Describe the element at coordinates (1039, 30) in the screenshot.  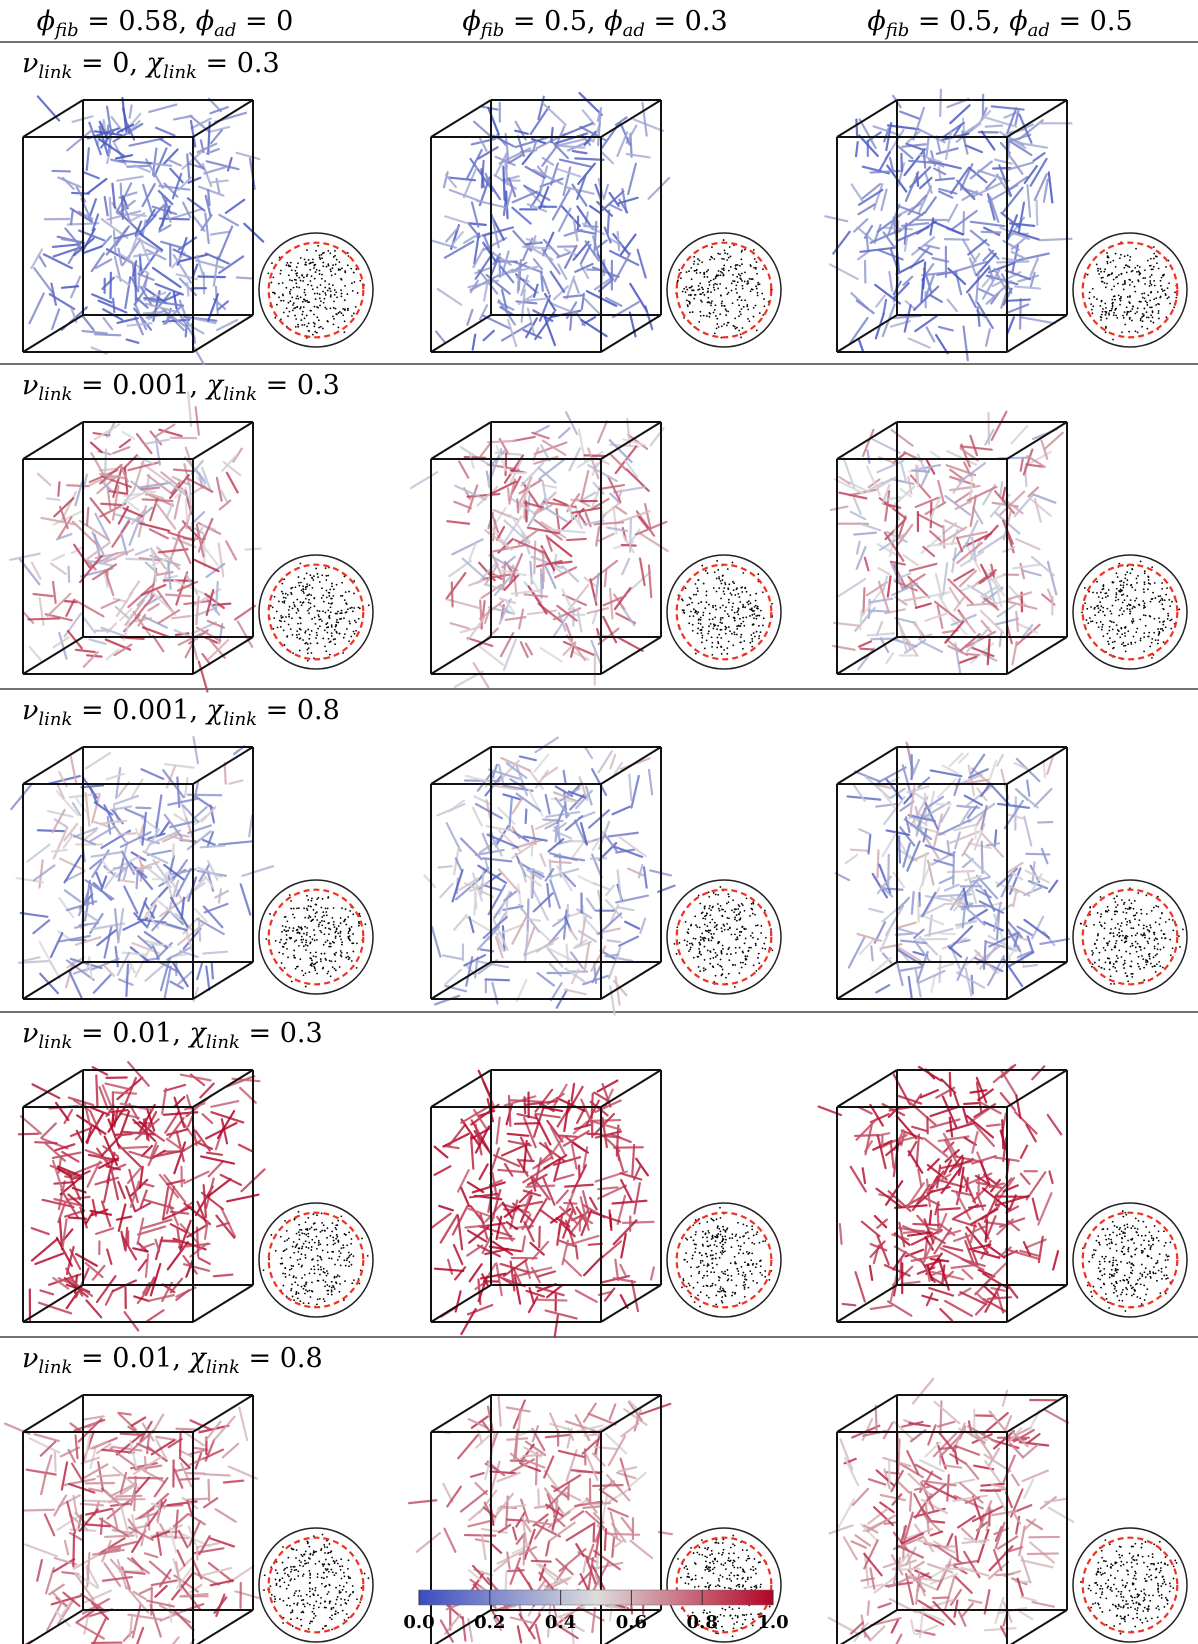
I see `math-subscript: ad` at that location.